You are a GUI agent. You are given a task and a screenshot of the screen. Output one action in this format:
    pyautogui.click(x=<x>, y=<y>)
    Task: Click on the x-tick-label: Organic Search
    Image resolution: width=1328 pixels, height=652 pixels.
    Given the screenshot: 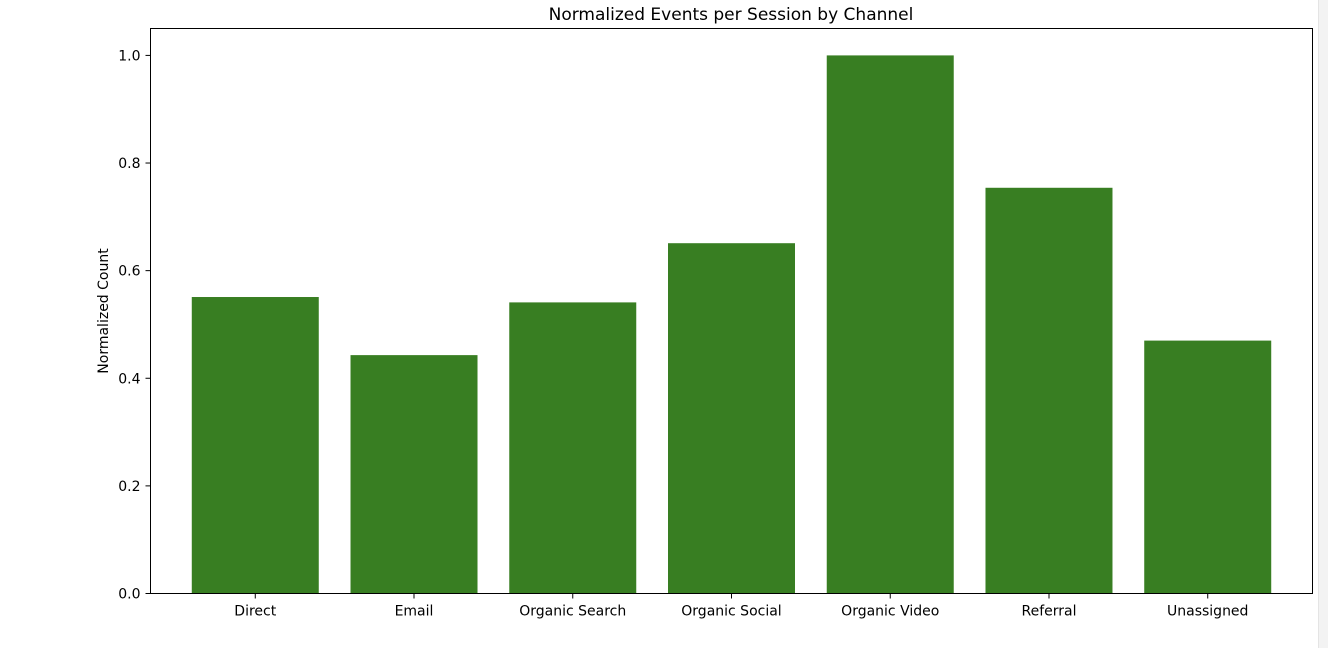 What is the action you would take?
    pyautogui.click(x=572, y=612)
    